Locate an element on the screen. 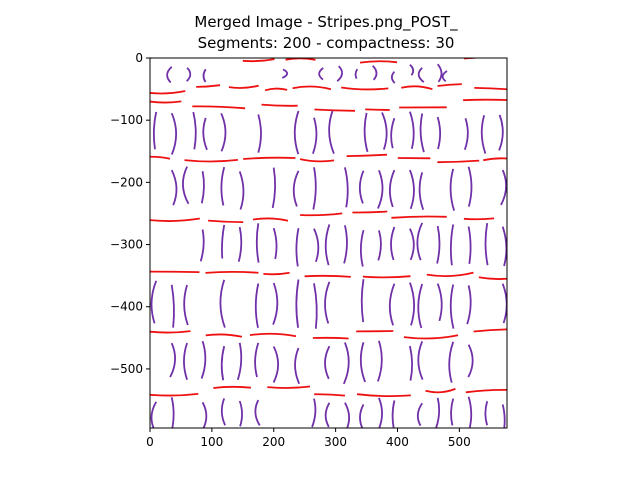 The image size is (640, 480). y-tick-label: −500 is located at coordinates (126, 369).